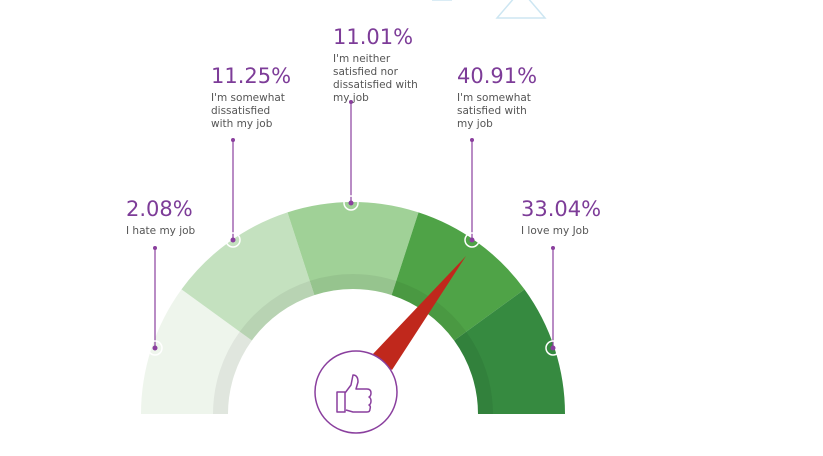 The image size is (823, 456). What do you see at coordinates (497, 76) in the screenshot?
I see `value-label: 40.91%` at bounding box center [497, 76].